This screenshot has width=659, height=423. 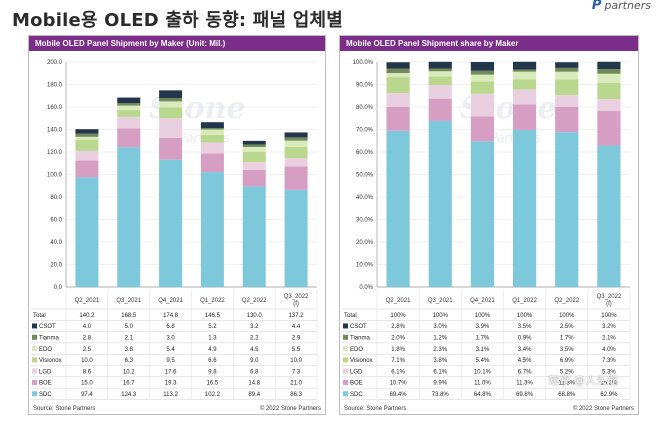 I want to click on data-label: 3.4%, so click(x=525, y=350).